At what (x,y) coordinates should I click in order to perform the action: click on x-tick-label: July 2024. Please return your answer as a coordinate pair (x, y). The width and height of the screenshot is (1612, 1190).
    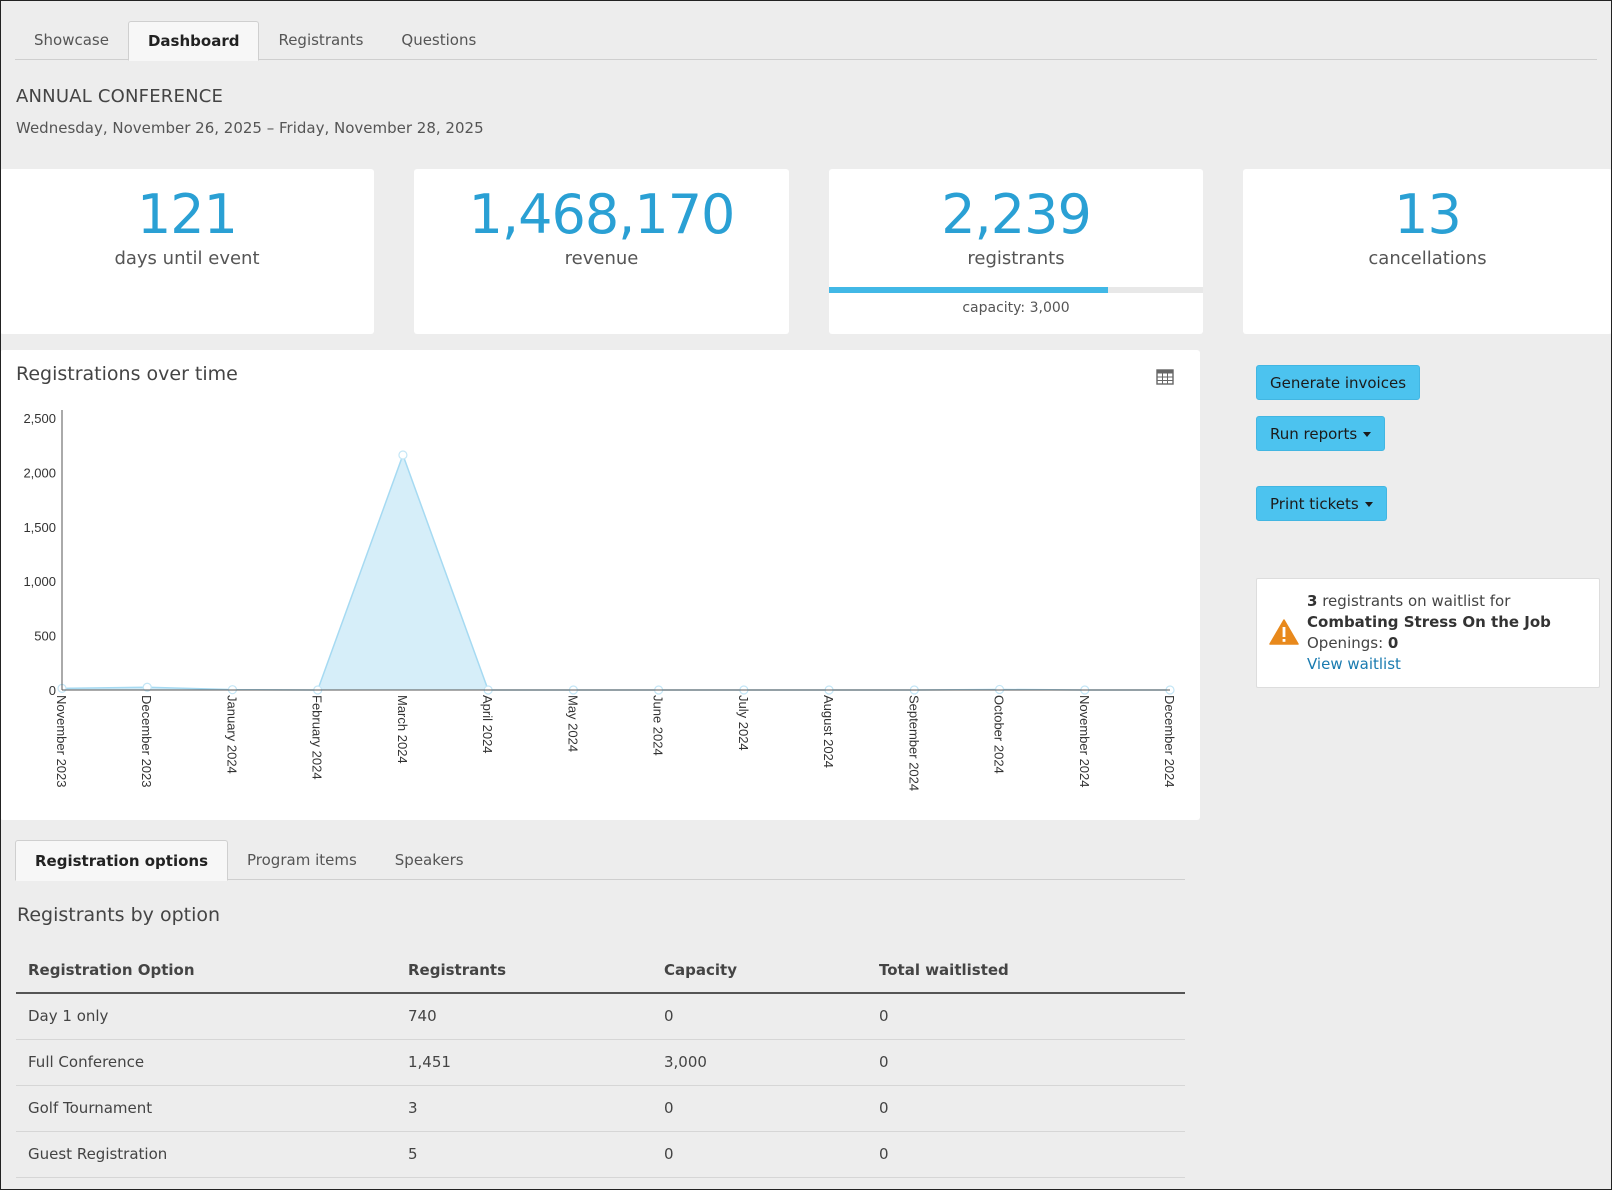
    Looking at the image, I should click on (743, 723).